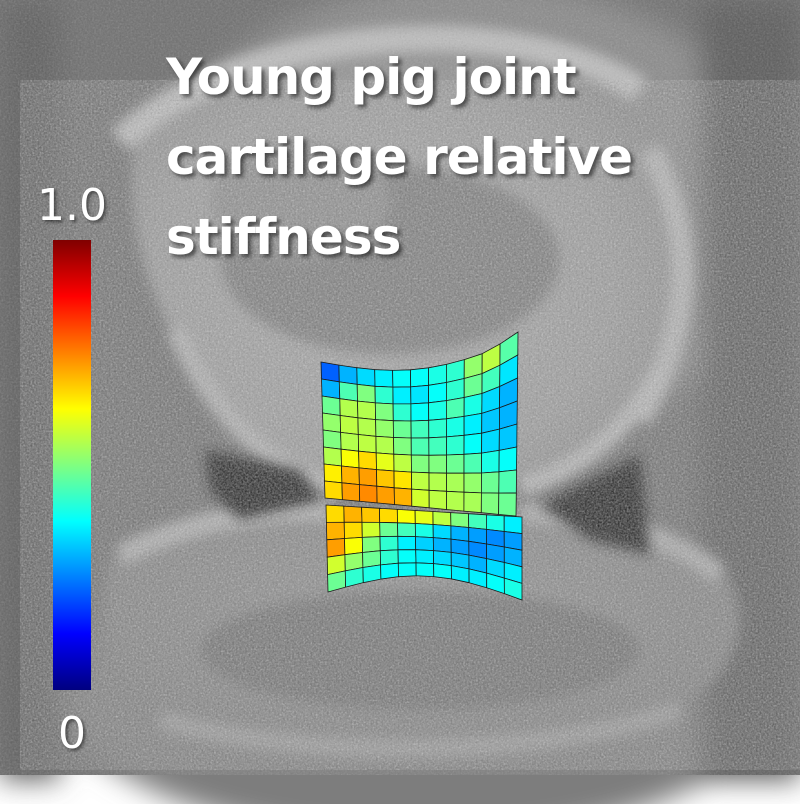 This screenshot has width=800, height=804. What do you see at coordinates (72, 733) in the screenshot?
I see `colorbar-min-label: 0` at bounding box center [72, 733].